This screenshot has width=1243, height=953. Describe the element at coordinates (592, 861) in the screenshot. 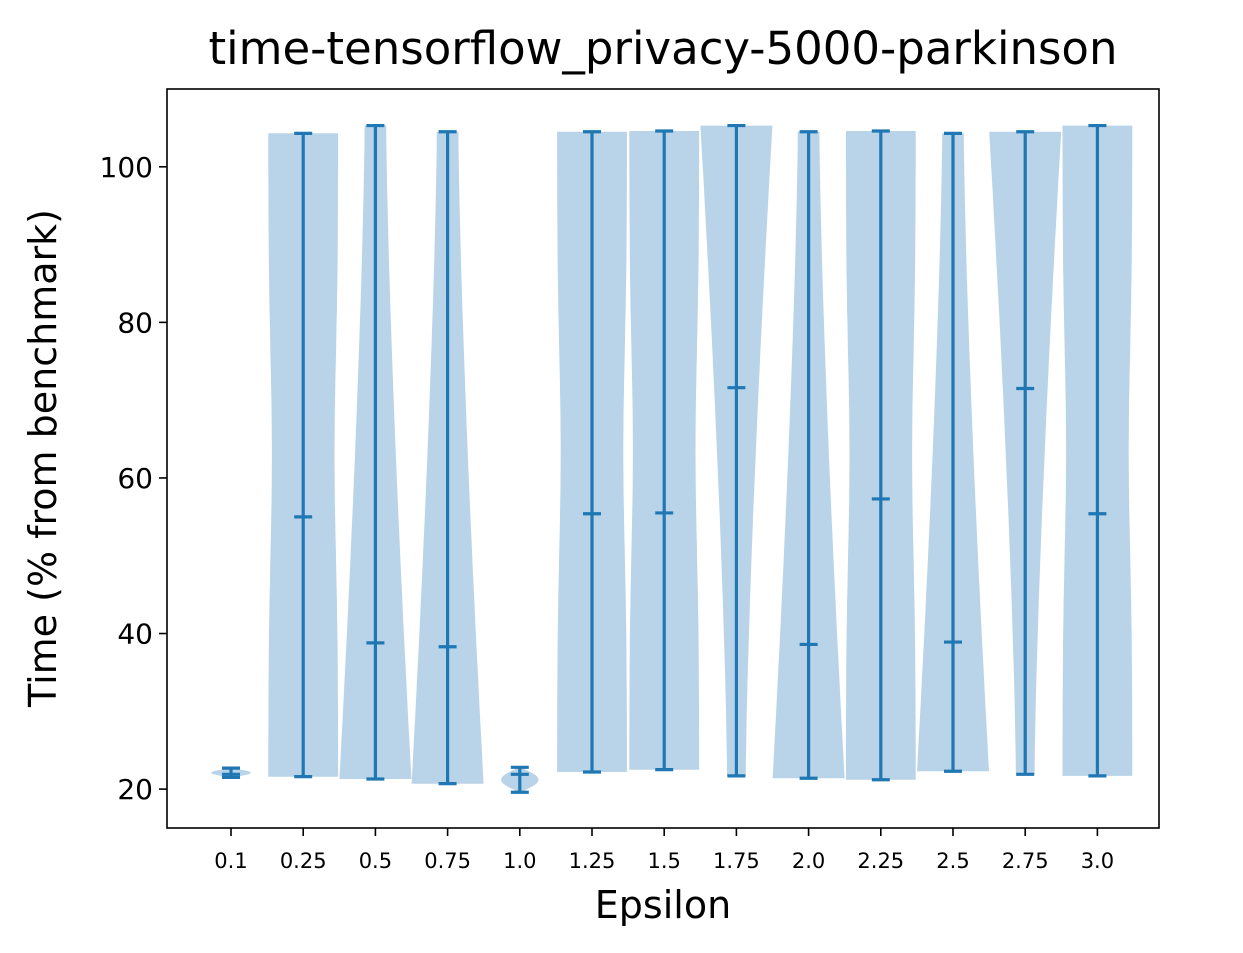

I see `x-tick-label: 1.25` at that location.